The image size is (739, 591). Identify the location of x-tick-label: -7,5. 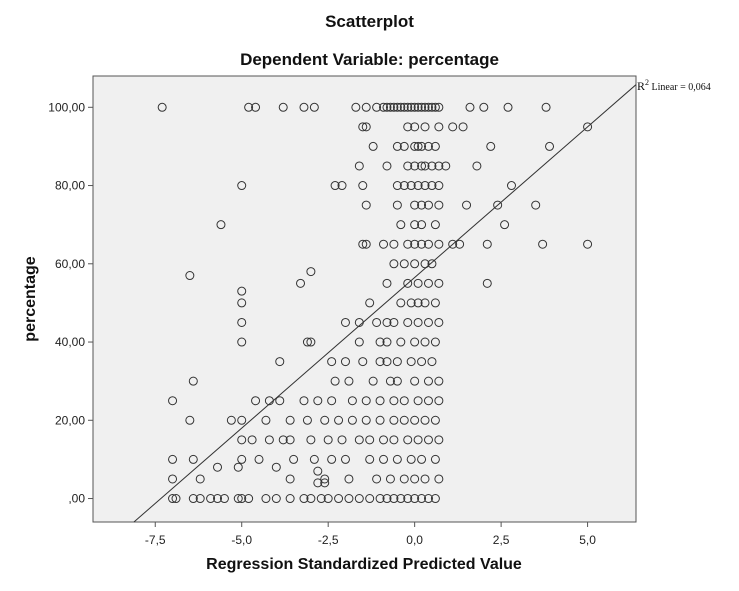
(155, 540).